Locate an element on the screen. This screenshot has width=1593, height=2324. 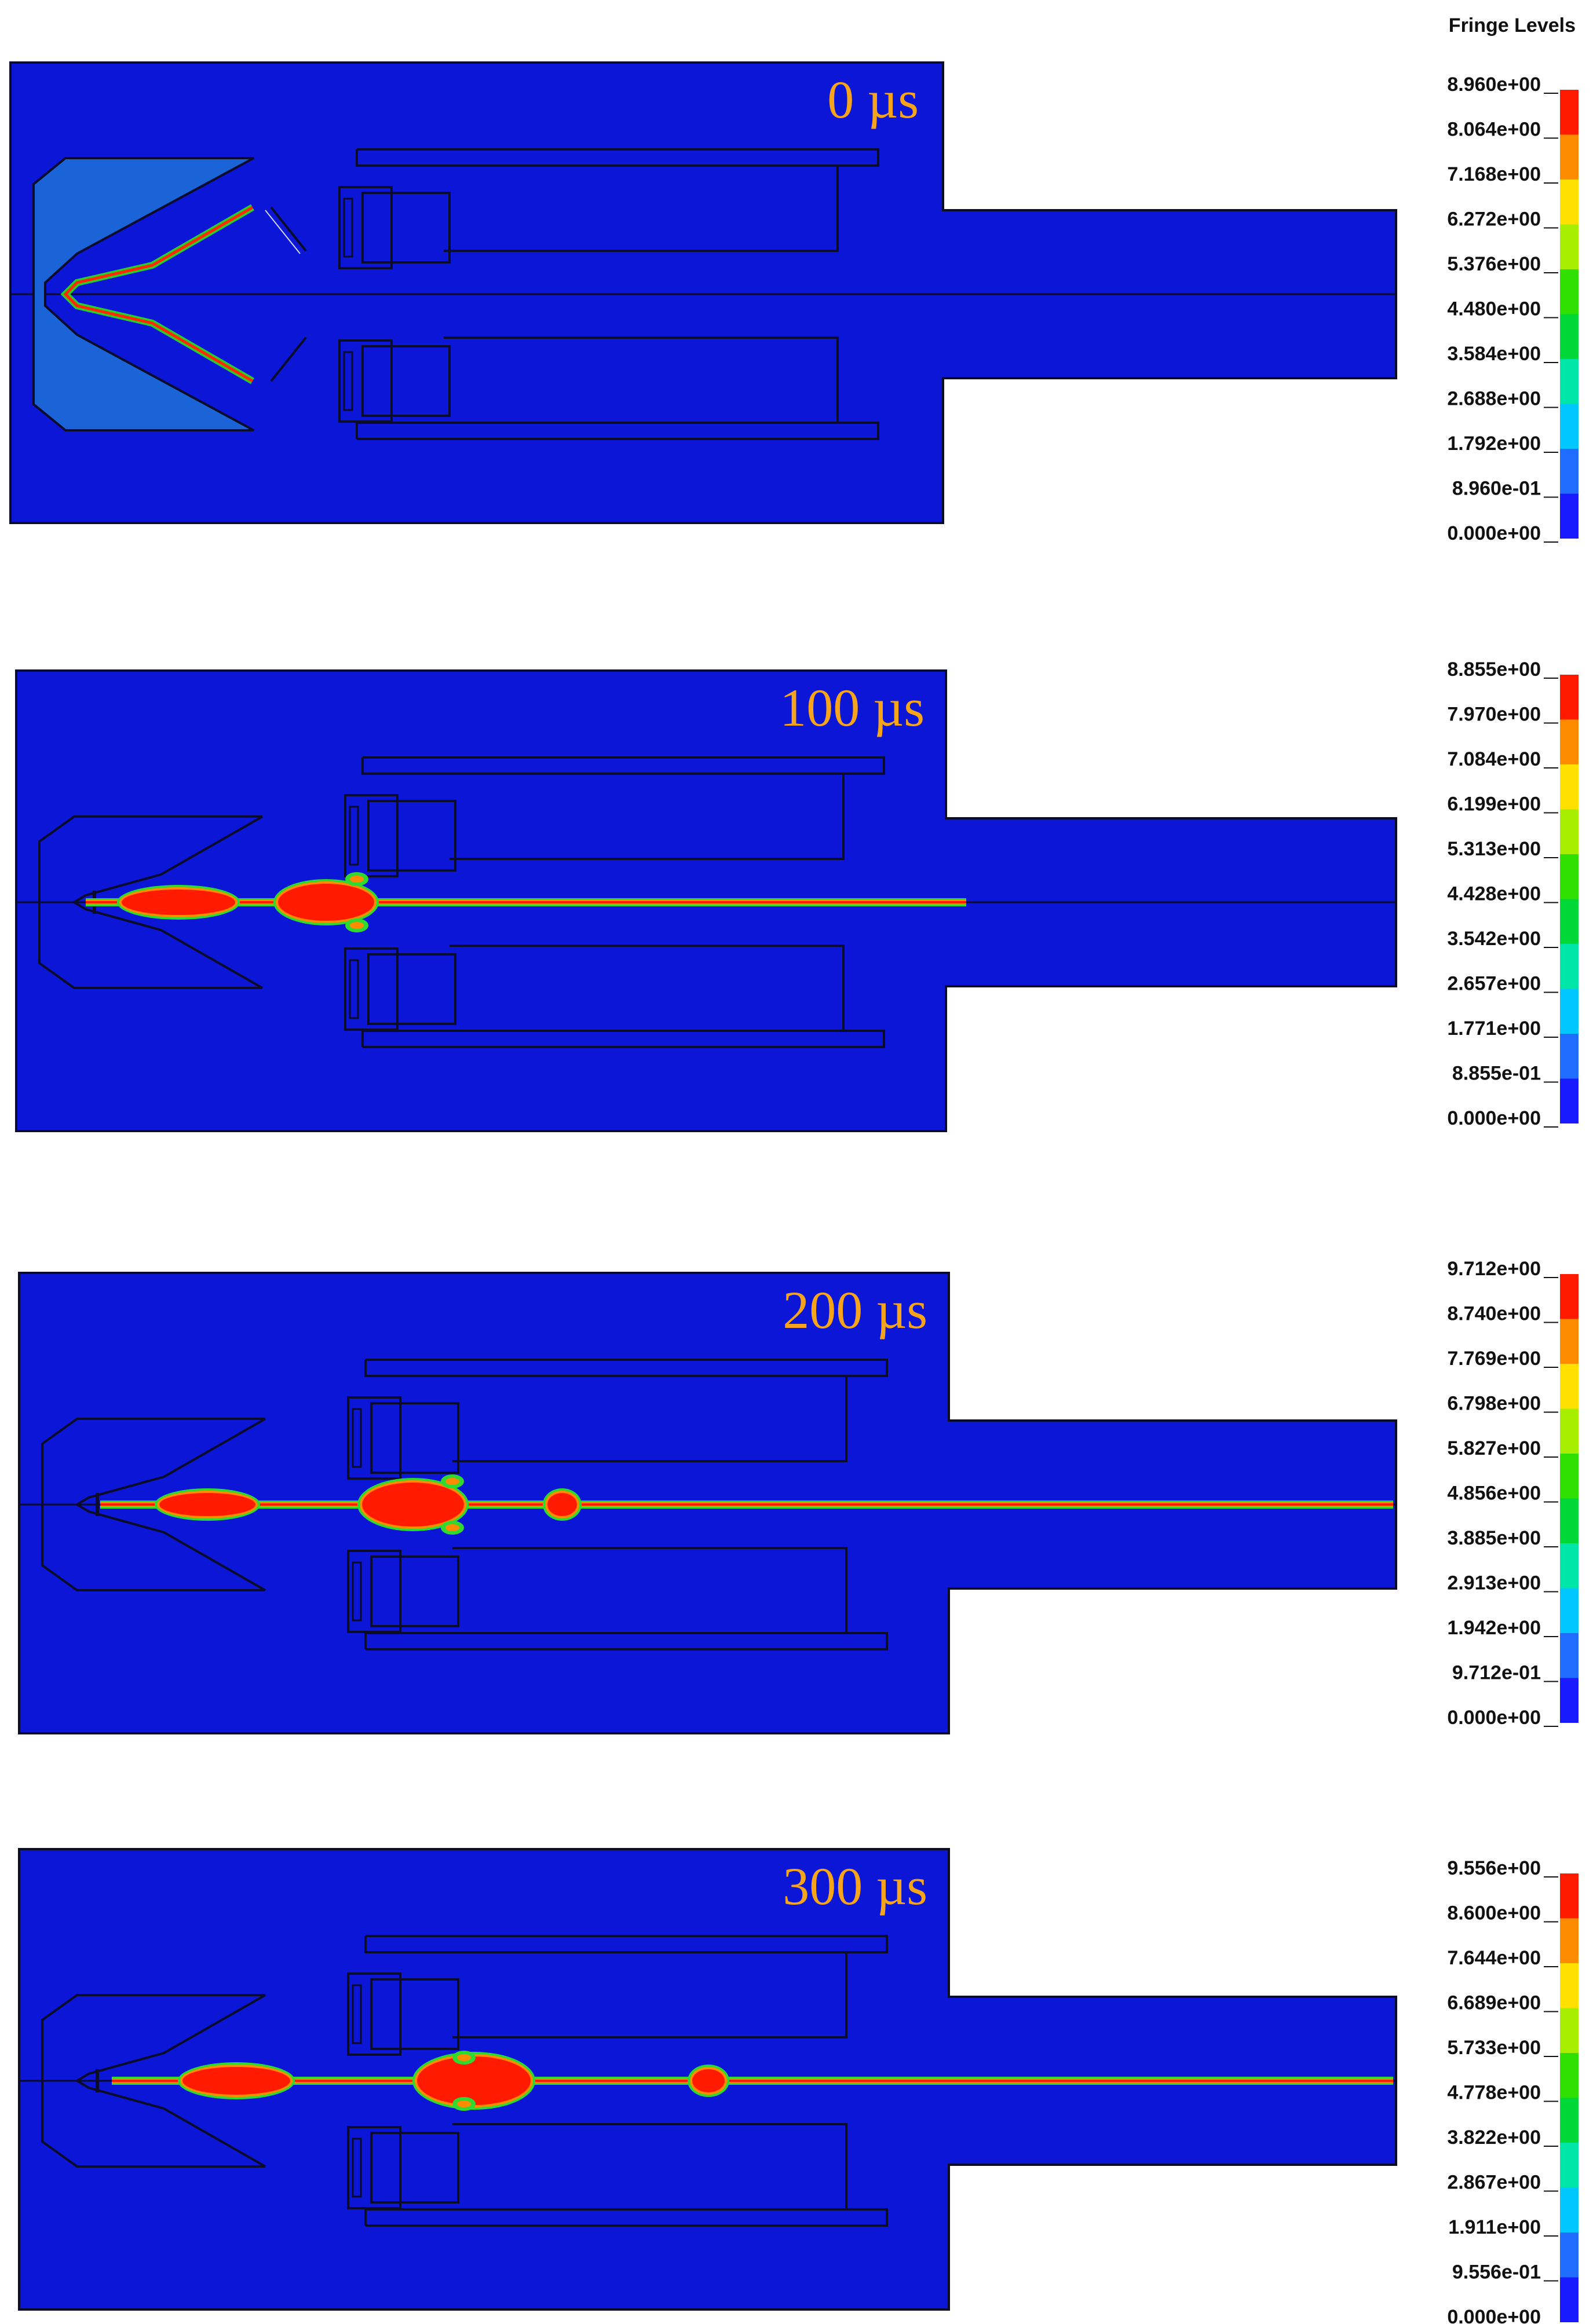
fringe-value: 9.712e+00 is located at coordinates (1494, 1269).